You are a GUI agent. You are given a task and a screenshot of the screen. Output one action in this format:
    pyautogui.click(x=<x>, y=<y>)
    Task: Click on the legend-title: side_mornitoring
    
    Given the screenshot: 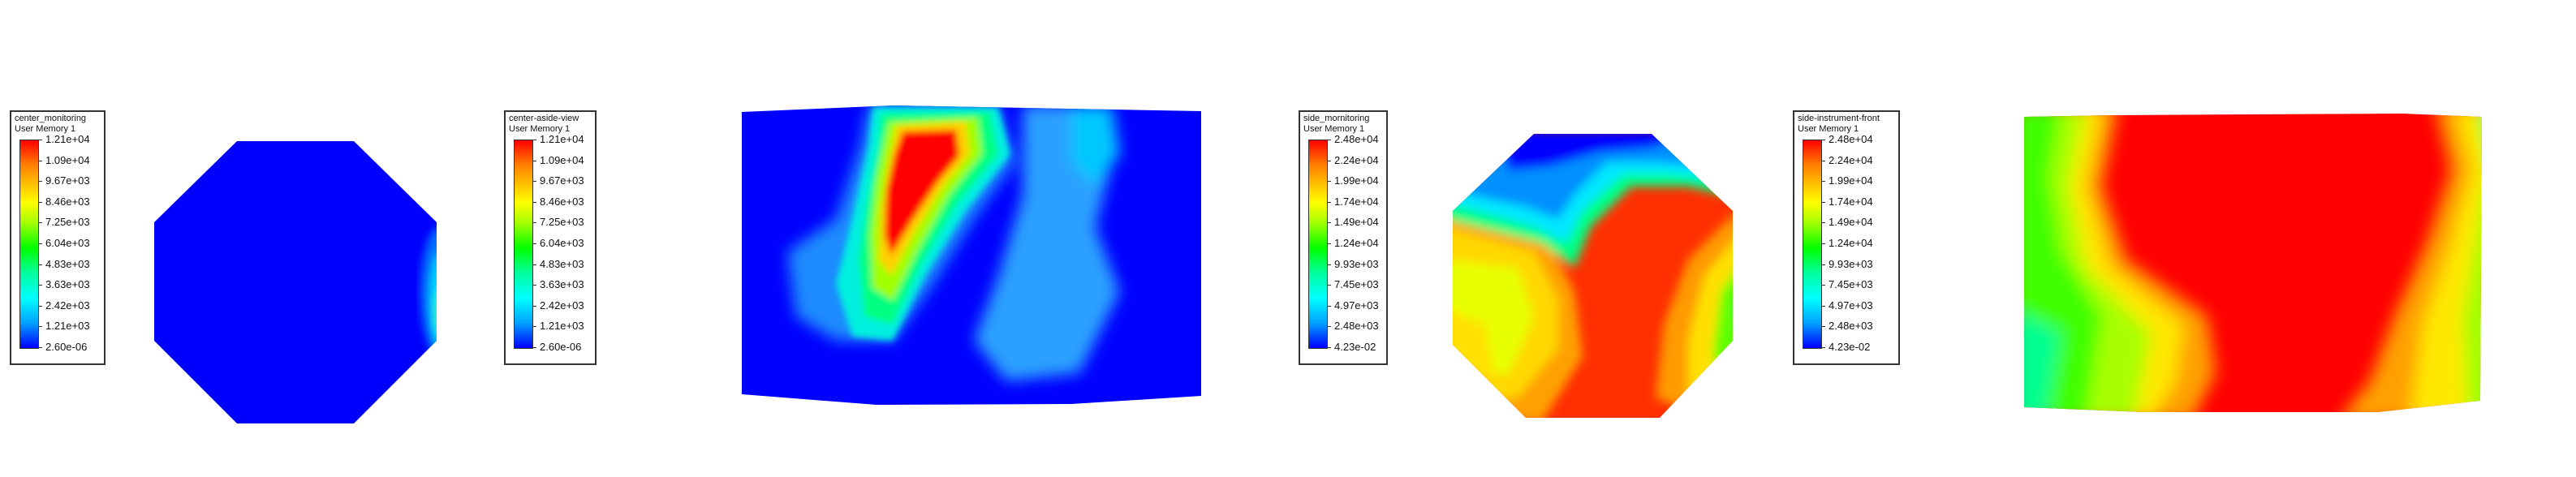 What is the action you would take?
    pyautogui.click(x=1337, y=118)
    